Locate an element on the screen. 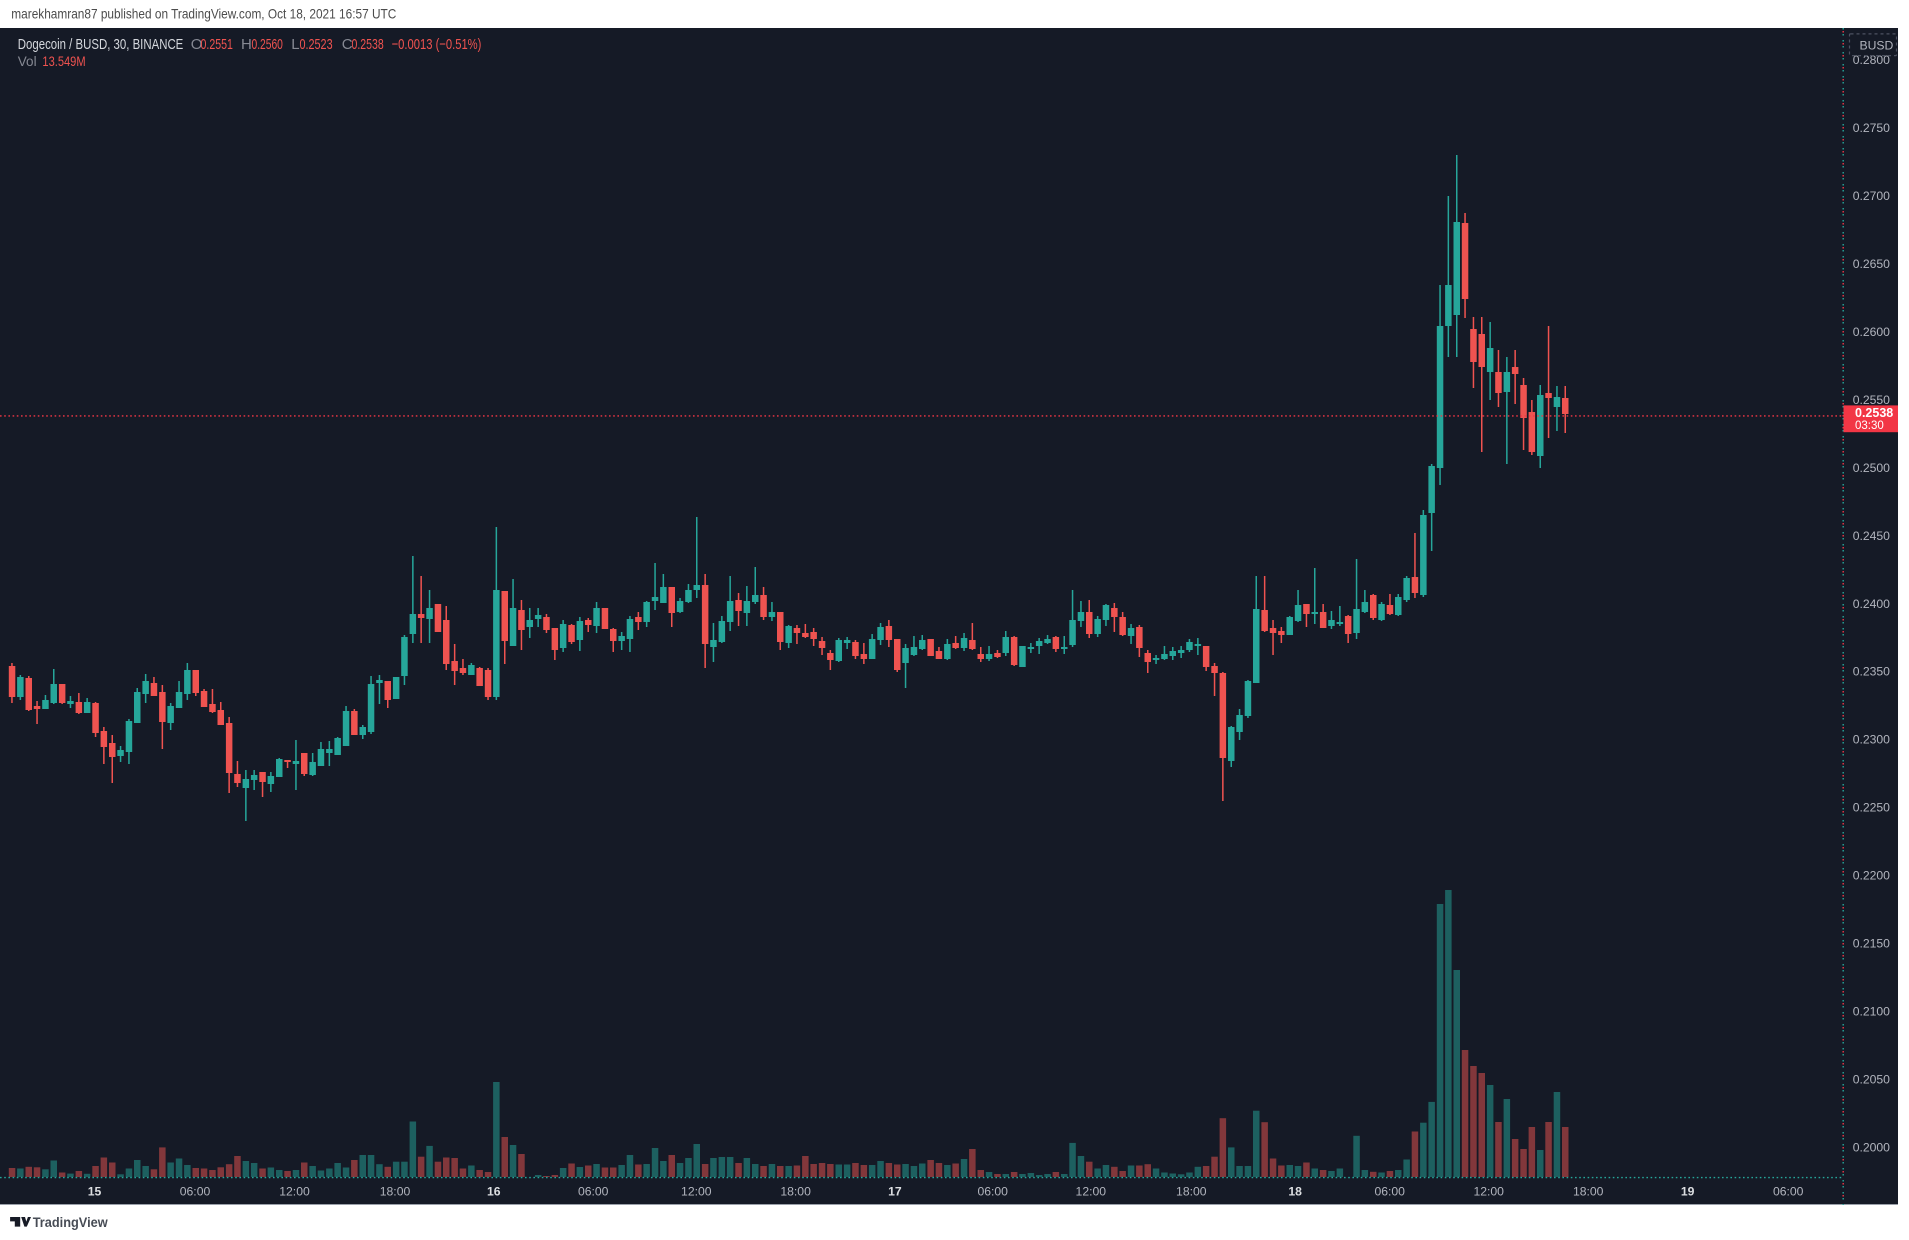 This screenshot has width=1909, height=1240. svg-text: 15 is located at coordinates (95, 1191).